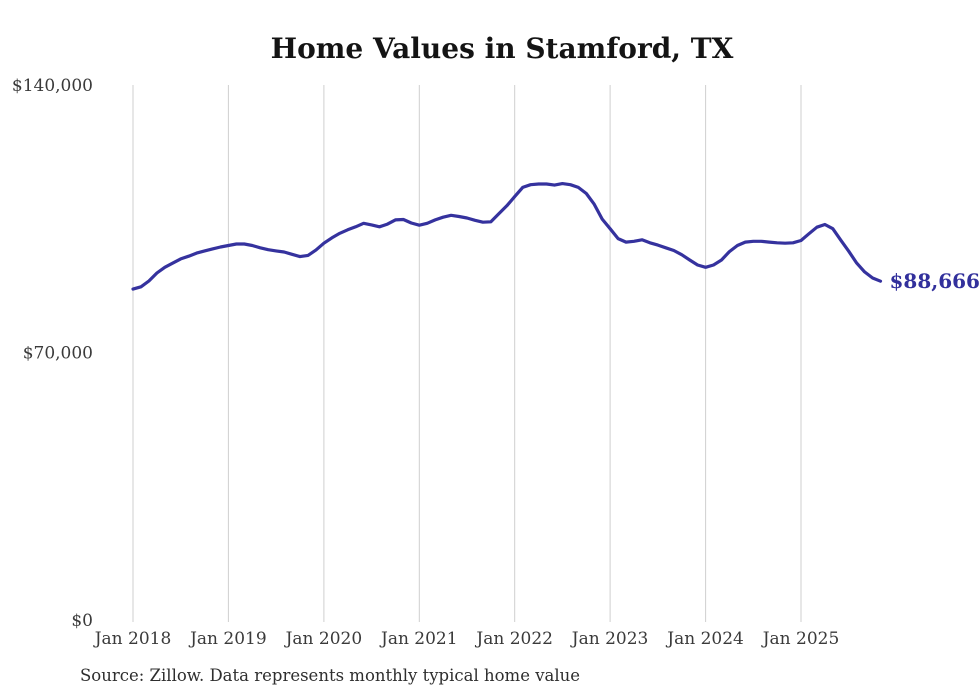  I want to click on x-tick-label-jan-2022: Jan 2022, so click(513, 639).